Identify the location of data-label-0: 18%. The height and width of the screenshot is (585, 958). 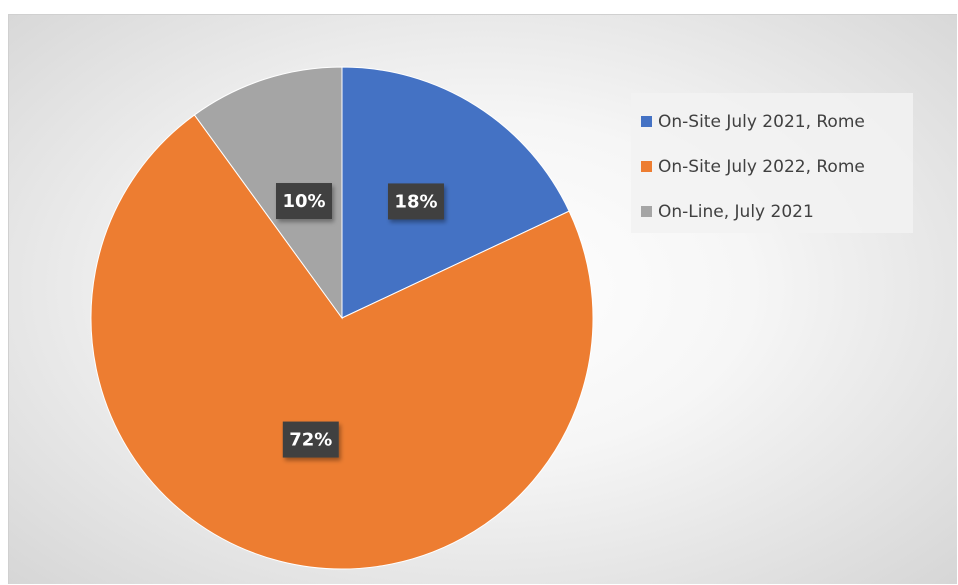
(415, 201).